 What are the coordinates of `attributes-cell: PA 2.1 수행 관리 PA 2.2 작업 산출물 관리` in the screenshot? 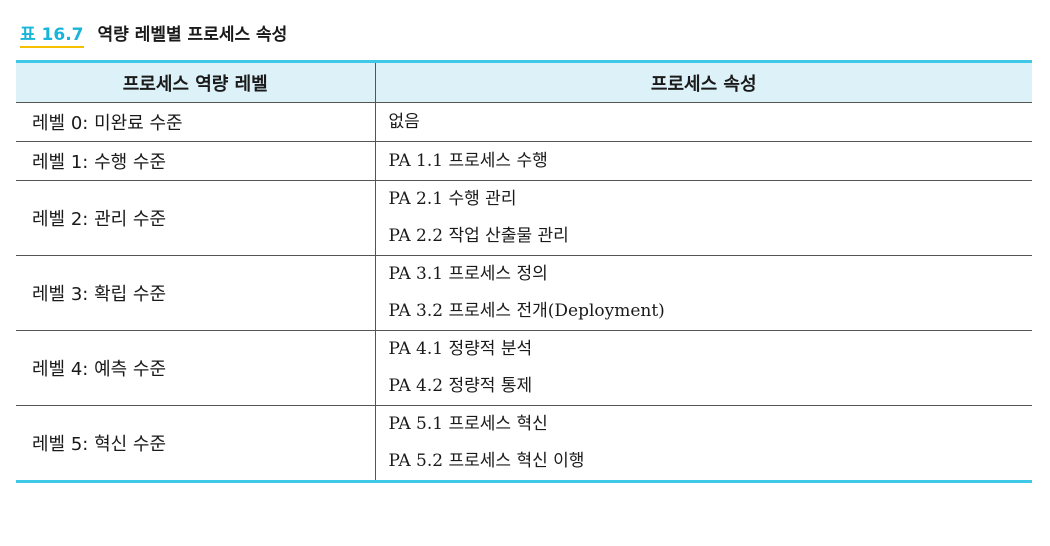 It's located at (703, 218).